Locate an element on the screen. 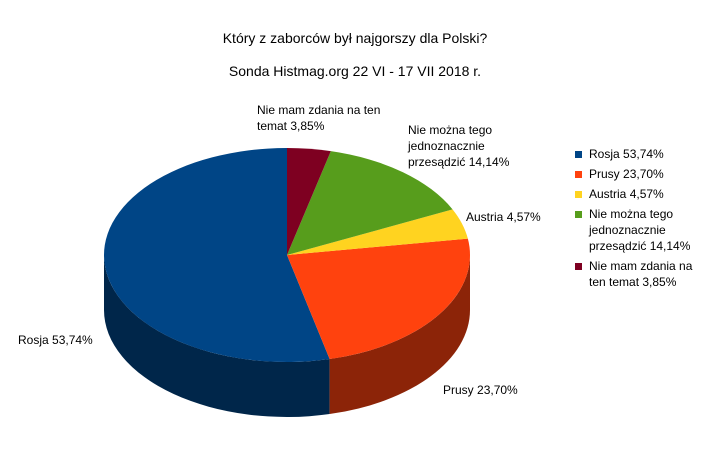  legend-value: 3,85% is located at coordinates (659, 282).